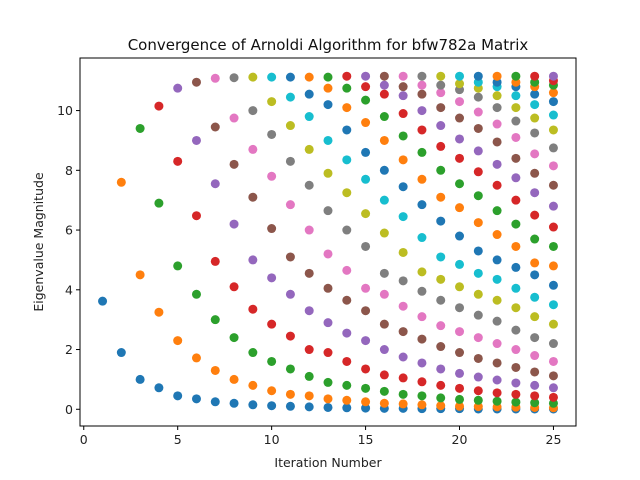 The height and width of the screenshot is (480, 640). I want to click on y-tick-label: 6, so click(69, 230).